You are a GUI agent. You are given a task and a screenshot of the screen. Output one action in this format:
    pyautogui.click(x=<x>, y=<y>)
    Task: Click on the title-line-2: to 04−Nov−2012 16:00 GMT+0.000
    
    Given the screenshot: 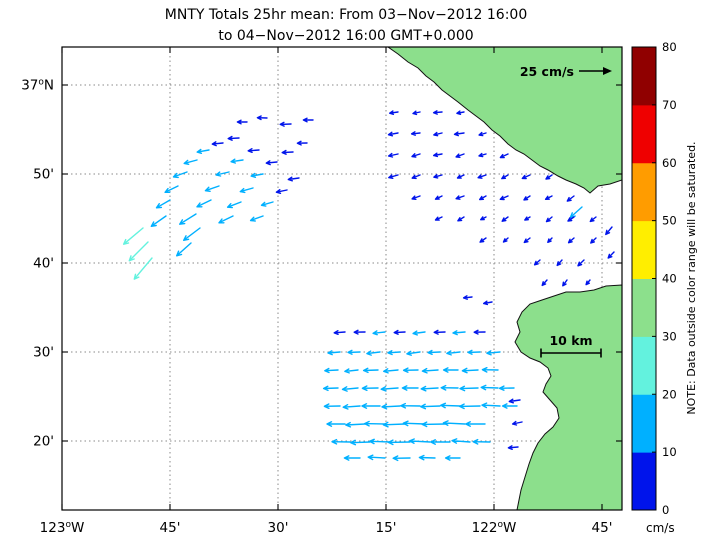 What is the action you would take?
    pyautogui.click(x=346, y=36)
    